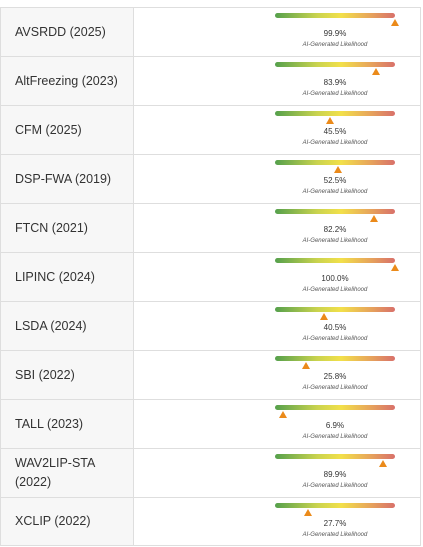 The height and width of the screenshot is (547, 423). What do you see at coordinates (277, 130) in the screenshot?
I see `likelihood-meter: 45.5% AI-Generated Likelihood` at bounding box center [277, 130].